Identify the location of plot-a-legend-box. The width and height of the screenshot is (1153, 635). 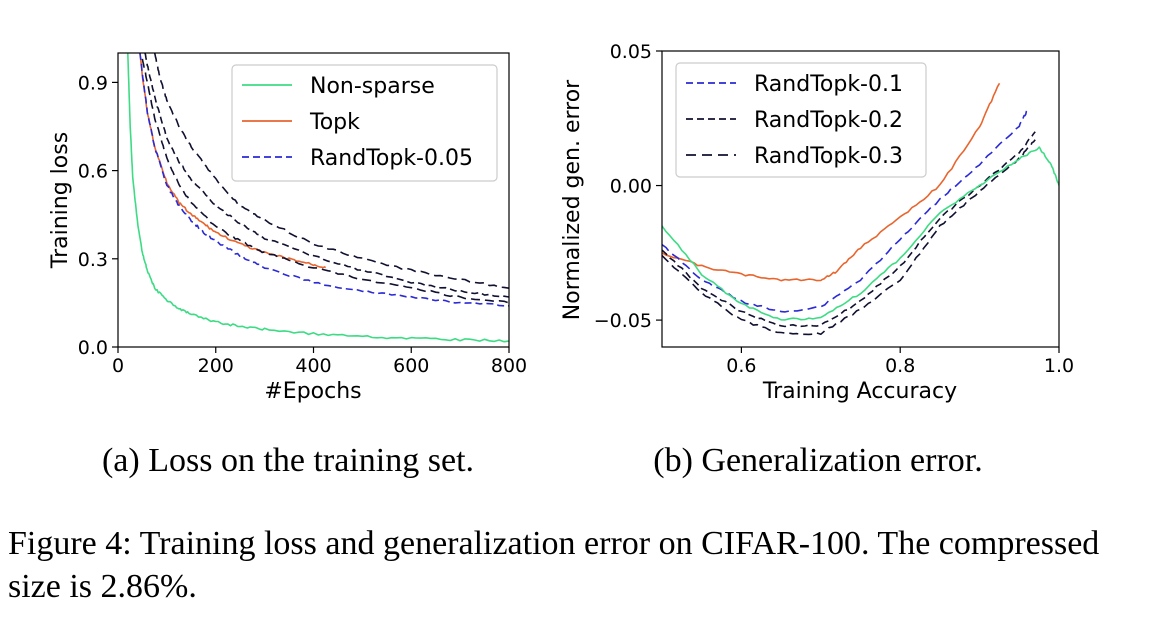
(364, 123).